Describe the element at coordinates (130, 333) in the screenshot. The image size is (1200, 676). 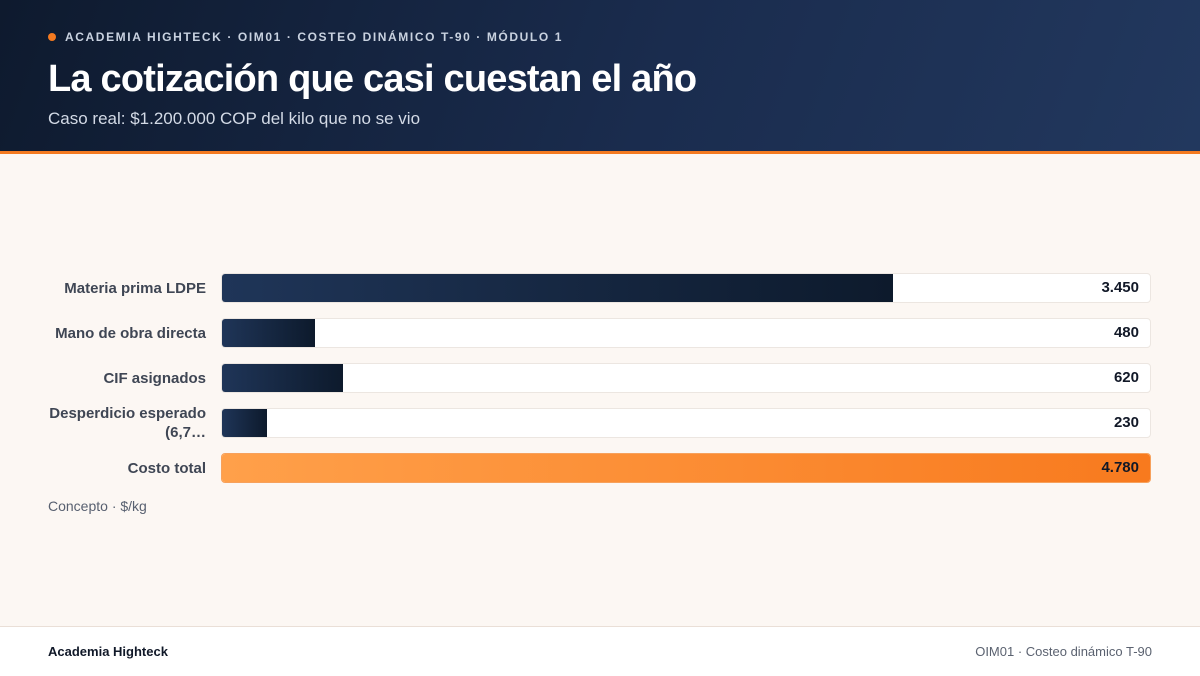
I see `category-label-line: Mano de obra directa` at that location.